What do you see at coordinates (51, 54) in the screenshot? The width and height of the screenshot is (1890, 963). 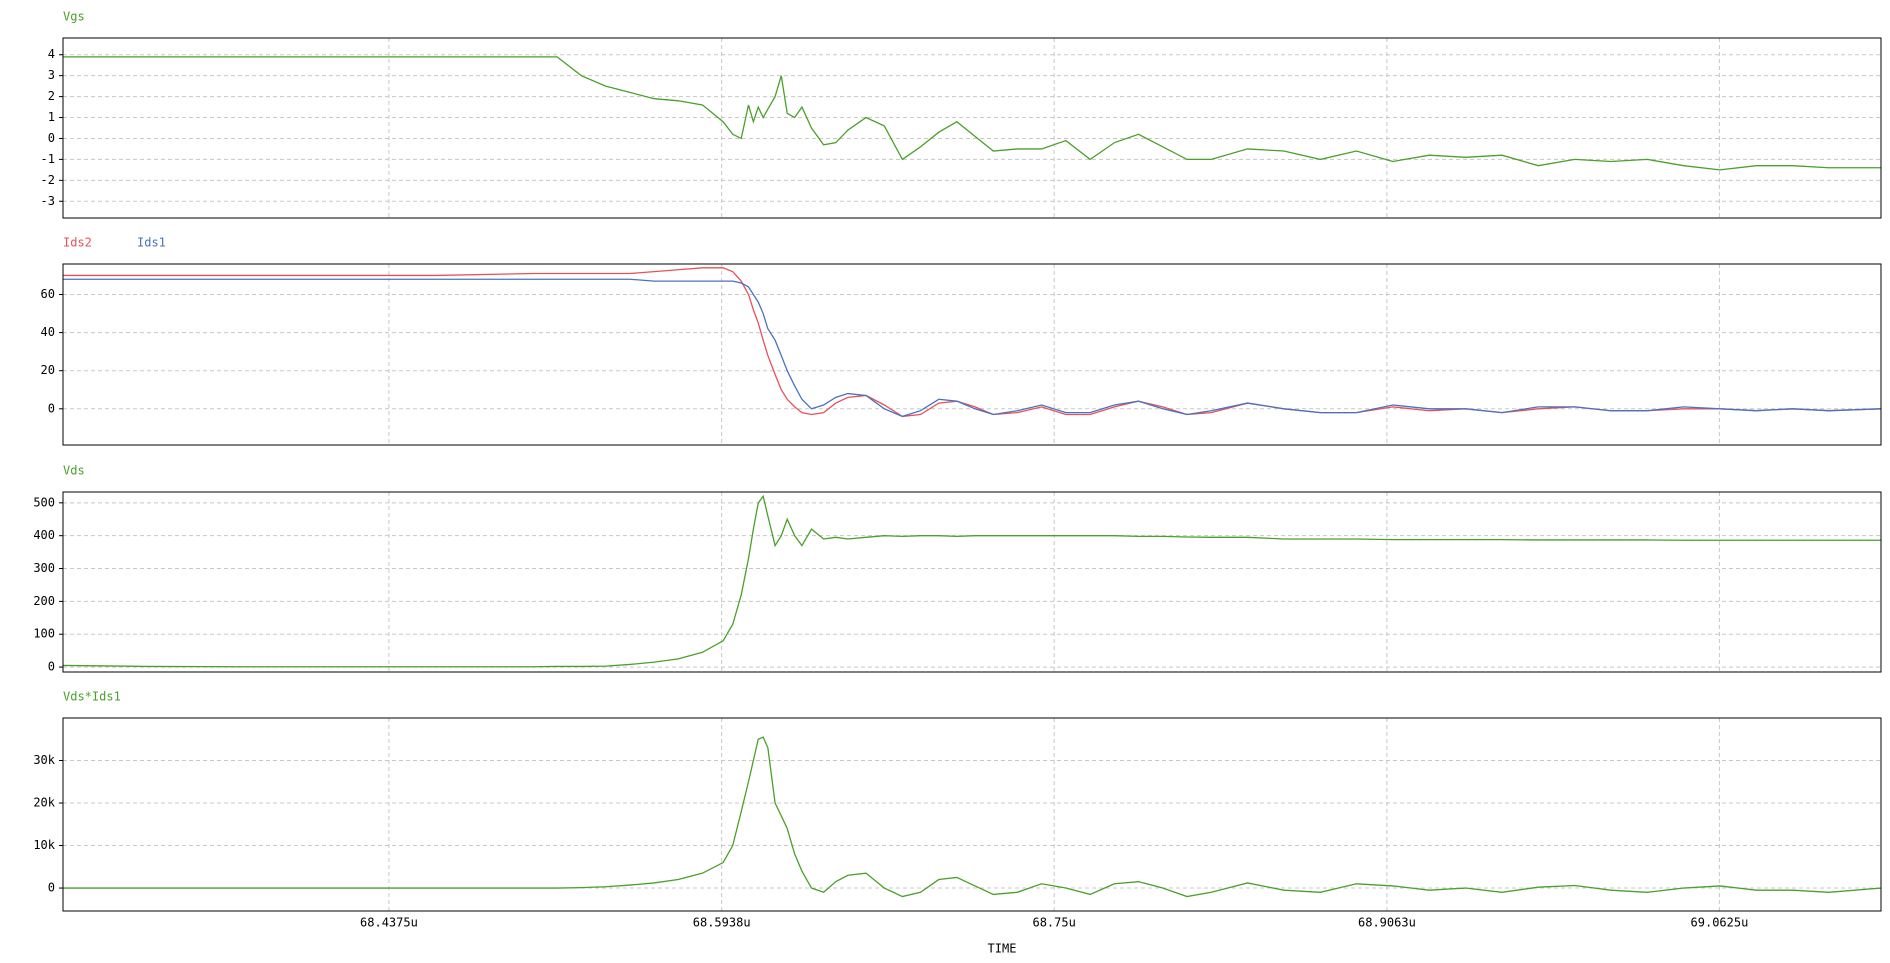 I see `y-tick-label: 4` at bounding box center [51, 54].